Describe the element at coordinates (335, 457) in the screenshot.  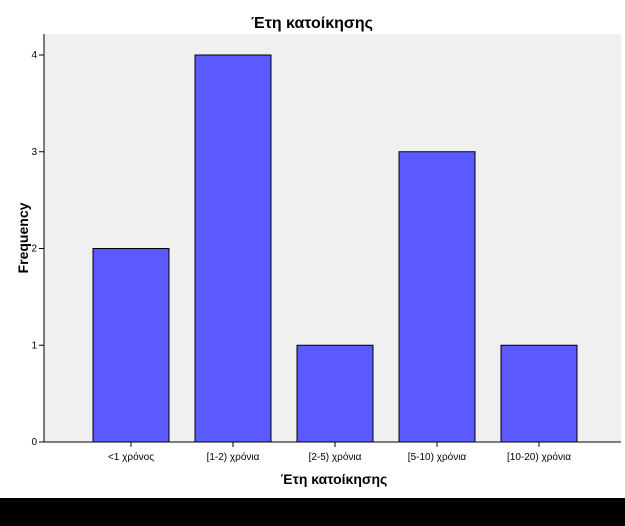
I see `x-tick-label-3: [2-5) χρόνια` at that location.